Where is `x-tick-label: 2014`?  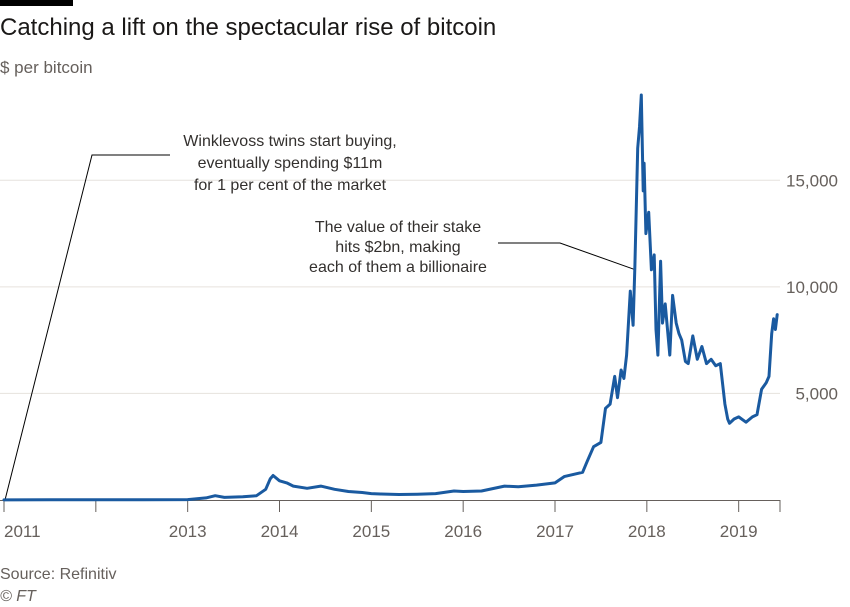 x-tick-label: 2014 is located at coordinates (280, 531).